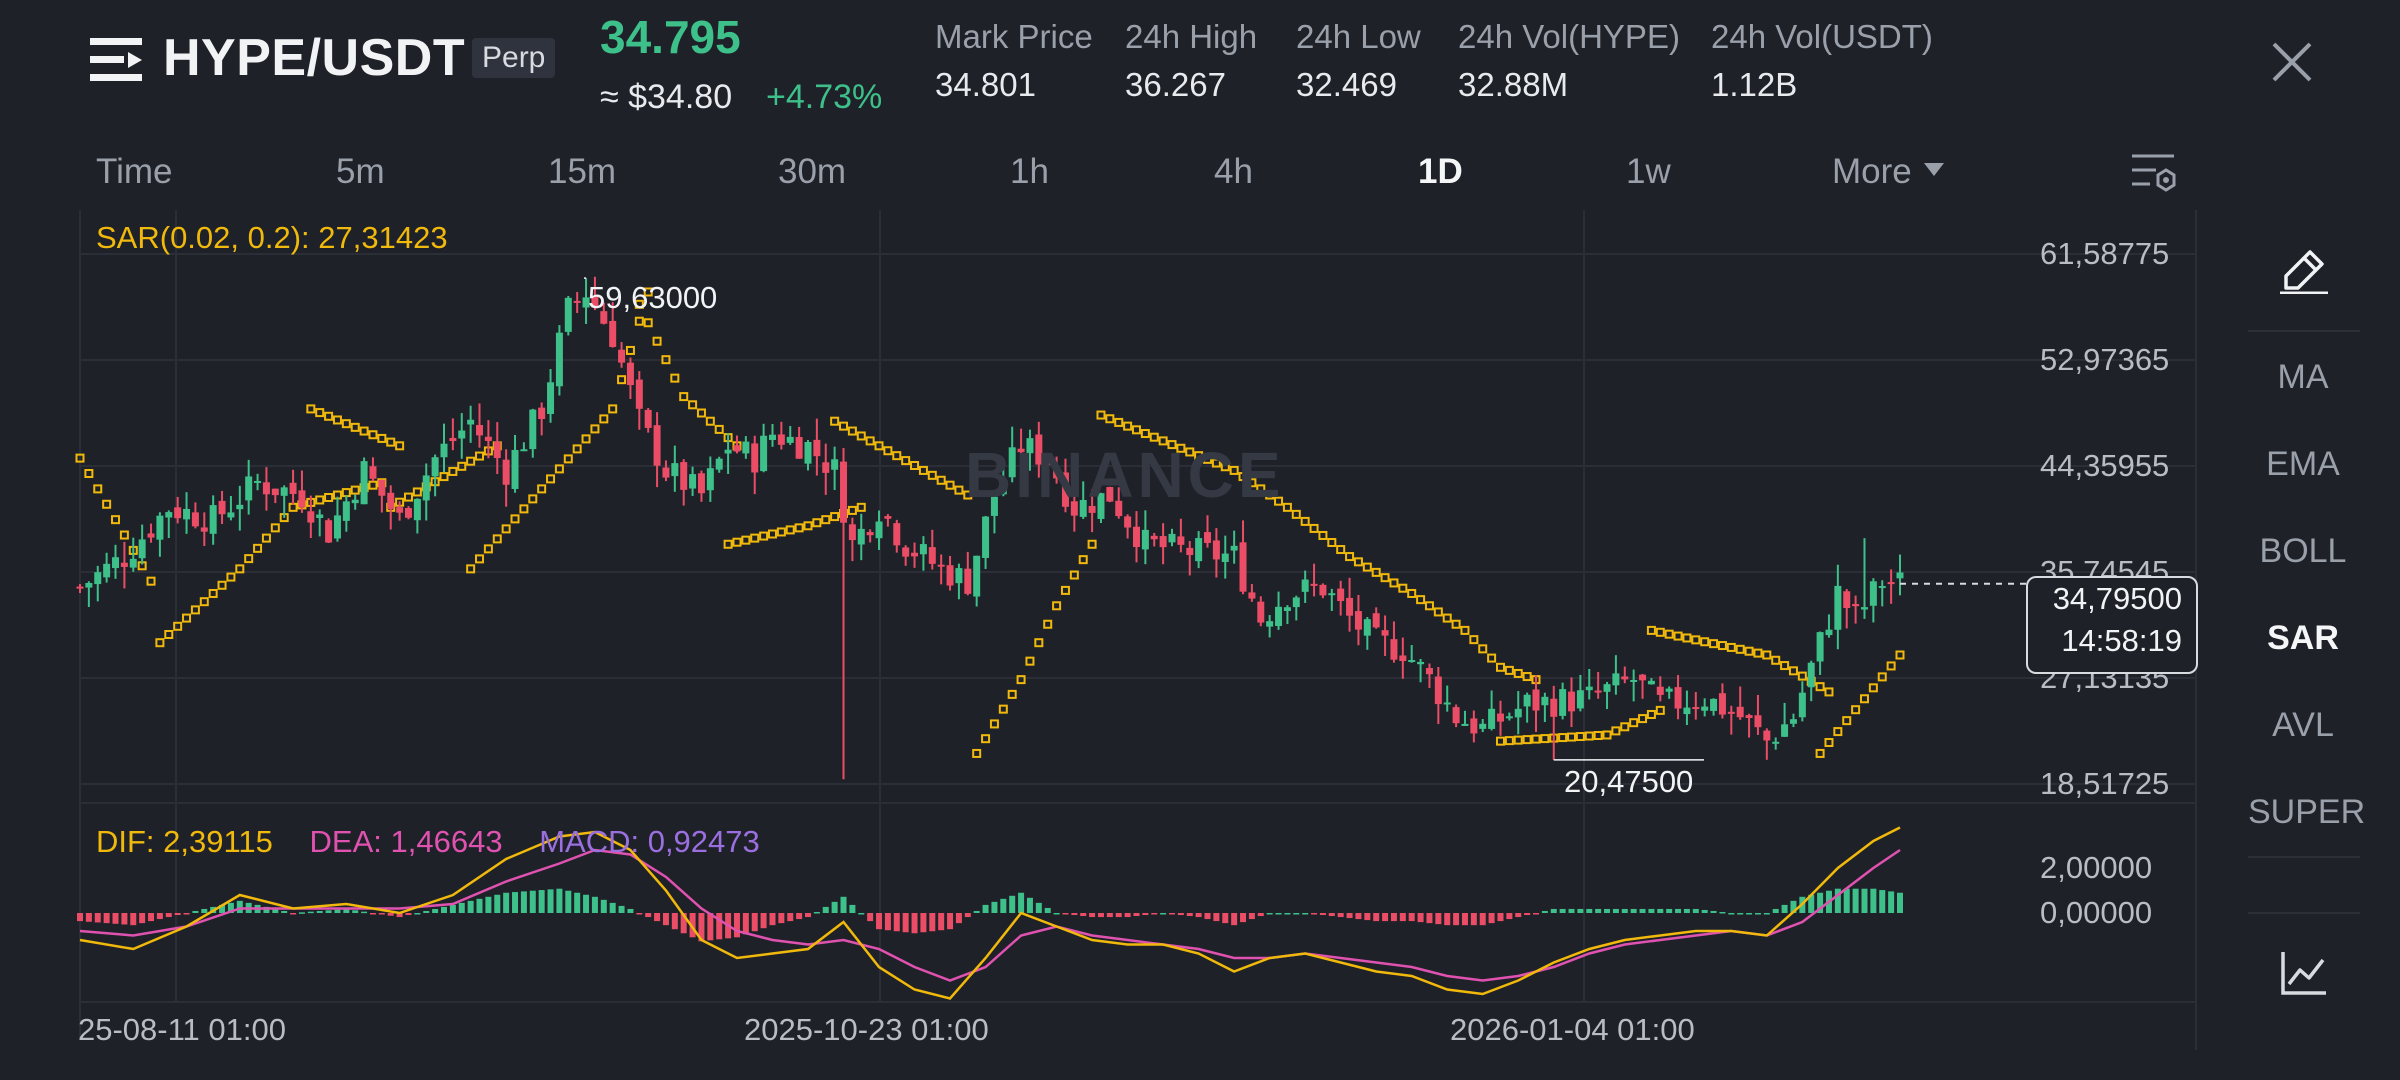 The image size is (2400, 1080). What do you see at coordinates (1440, 171) in the screenshot?
I see `timeframe-1d: 1D` at bounding box center [1440, 171].